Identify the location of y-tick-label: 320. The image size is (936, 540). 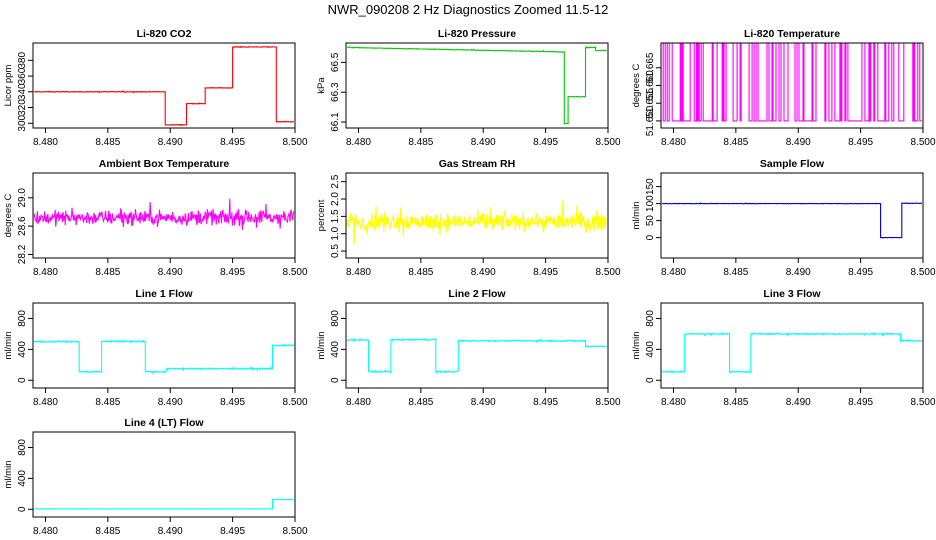
(22, 107).